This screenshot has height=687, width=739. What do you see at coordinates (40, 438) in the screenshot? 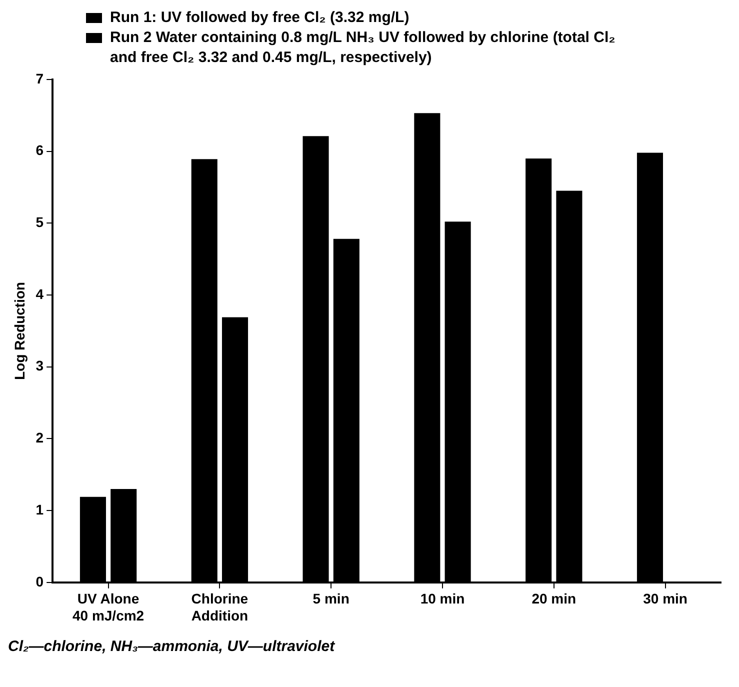
I see `y-tick-label: 2` at bounding box center [40, 438].